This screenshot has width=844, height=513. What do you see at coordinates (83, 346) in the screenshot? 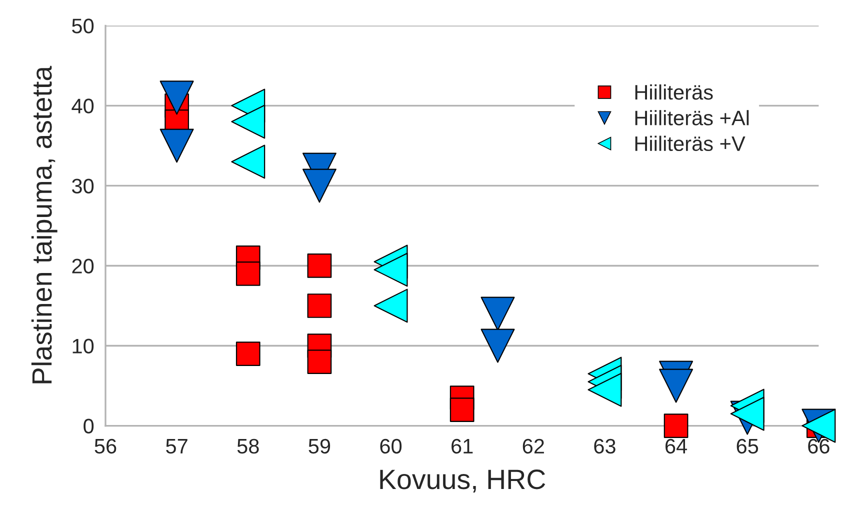
I see `y-tick-label: 10` at bounding box center [83, 346].